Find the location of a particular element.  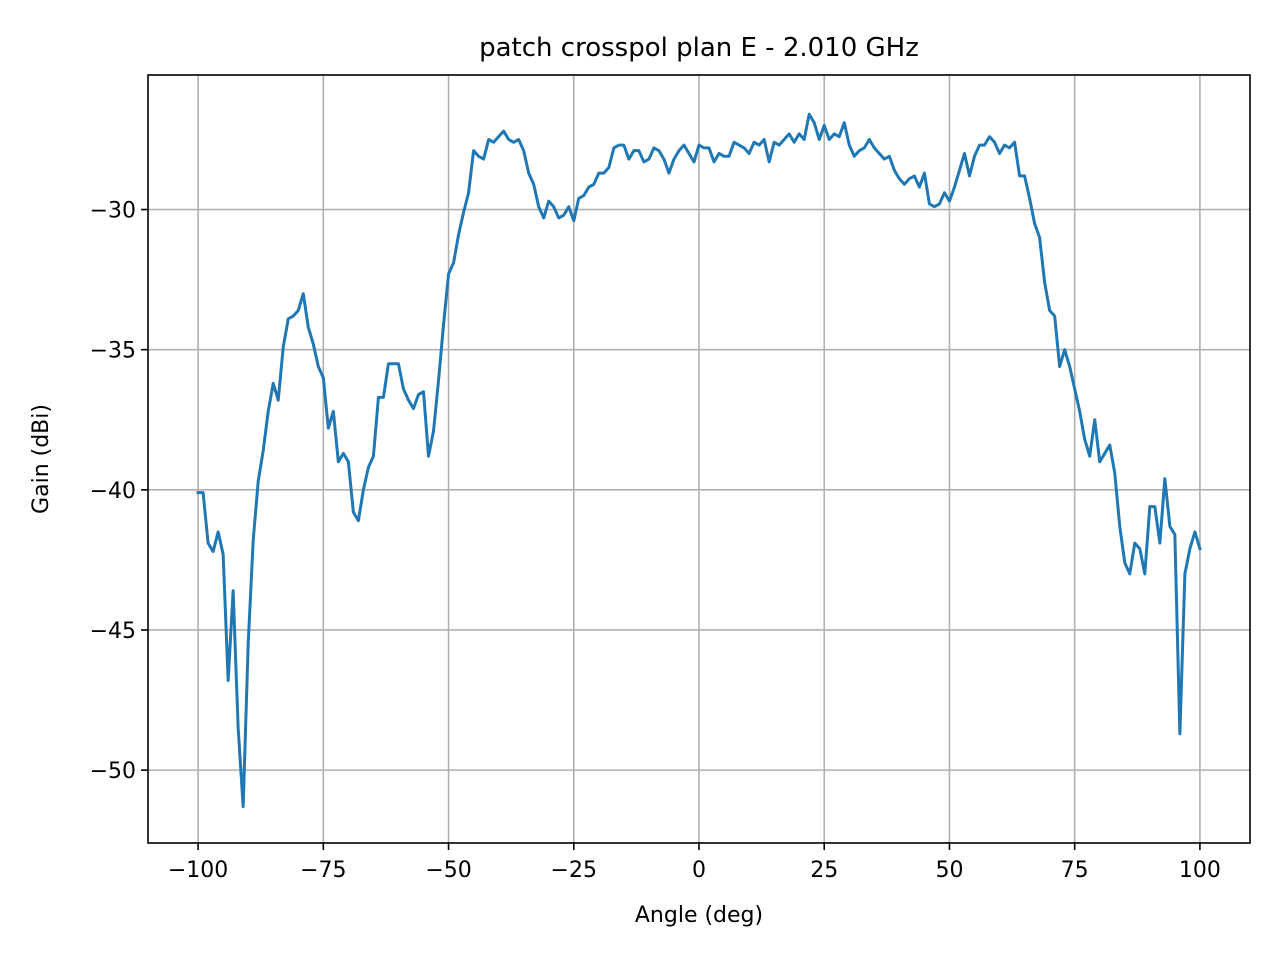

chart-title: patch crosspol plan E - 2.010 GHz is located at coordinates (699, 48).